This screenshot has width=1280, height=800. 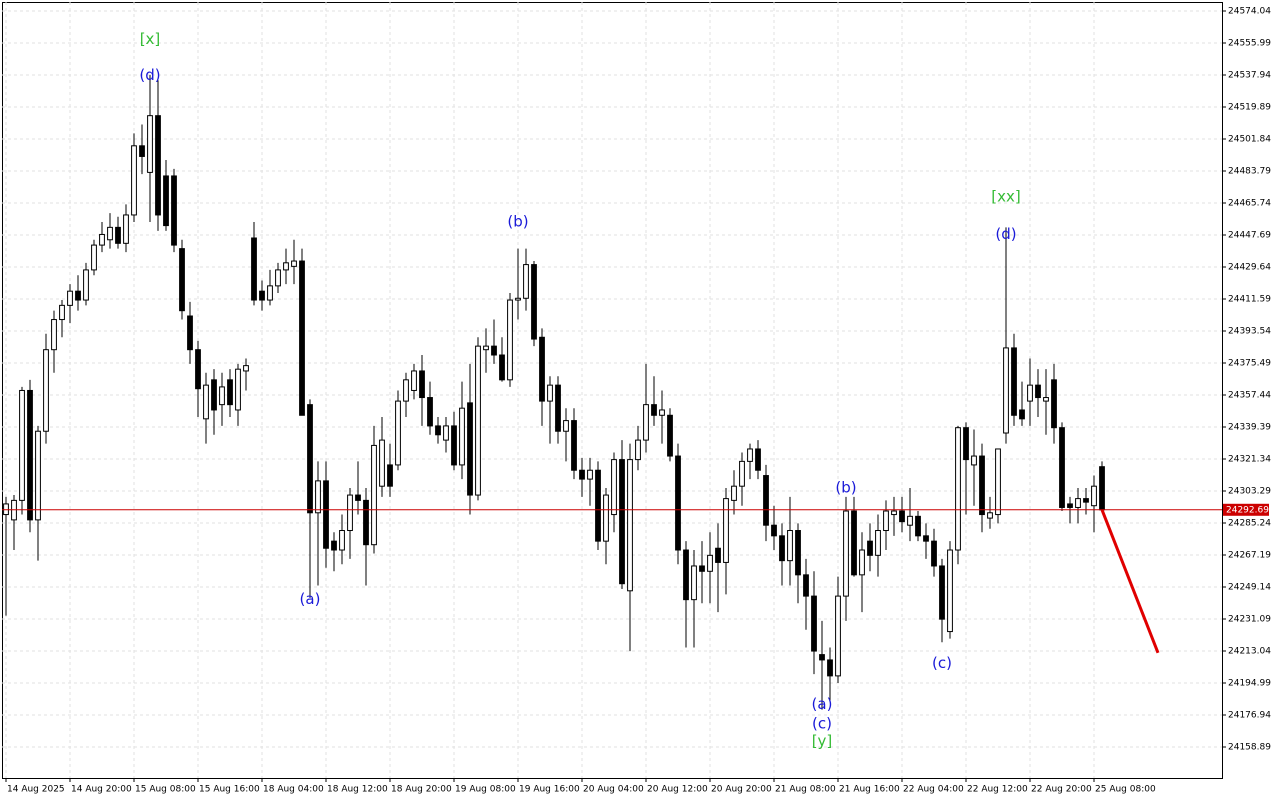 I want to click on y-tick-label: 24158.89, so click(x=1249, y=747).